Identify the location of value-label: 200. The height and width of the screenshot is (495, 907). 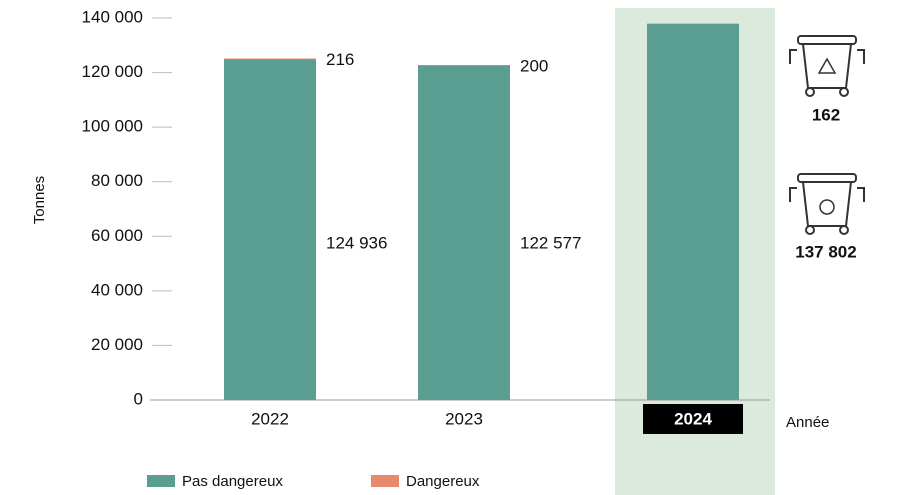
(534, 65).